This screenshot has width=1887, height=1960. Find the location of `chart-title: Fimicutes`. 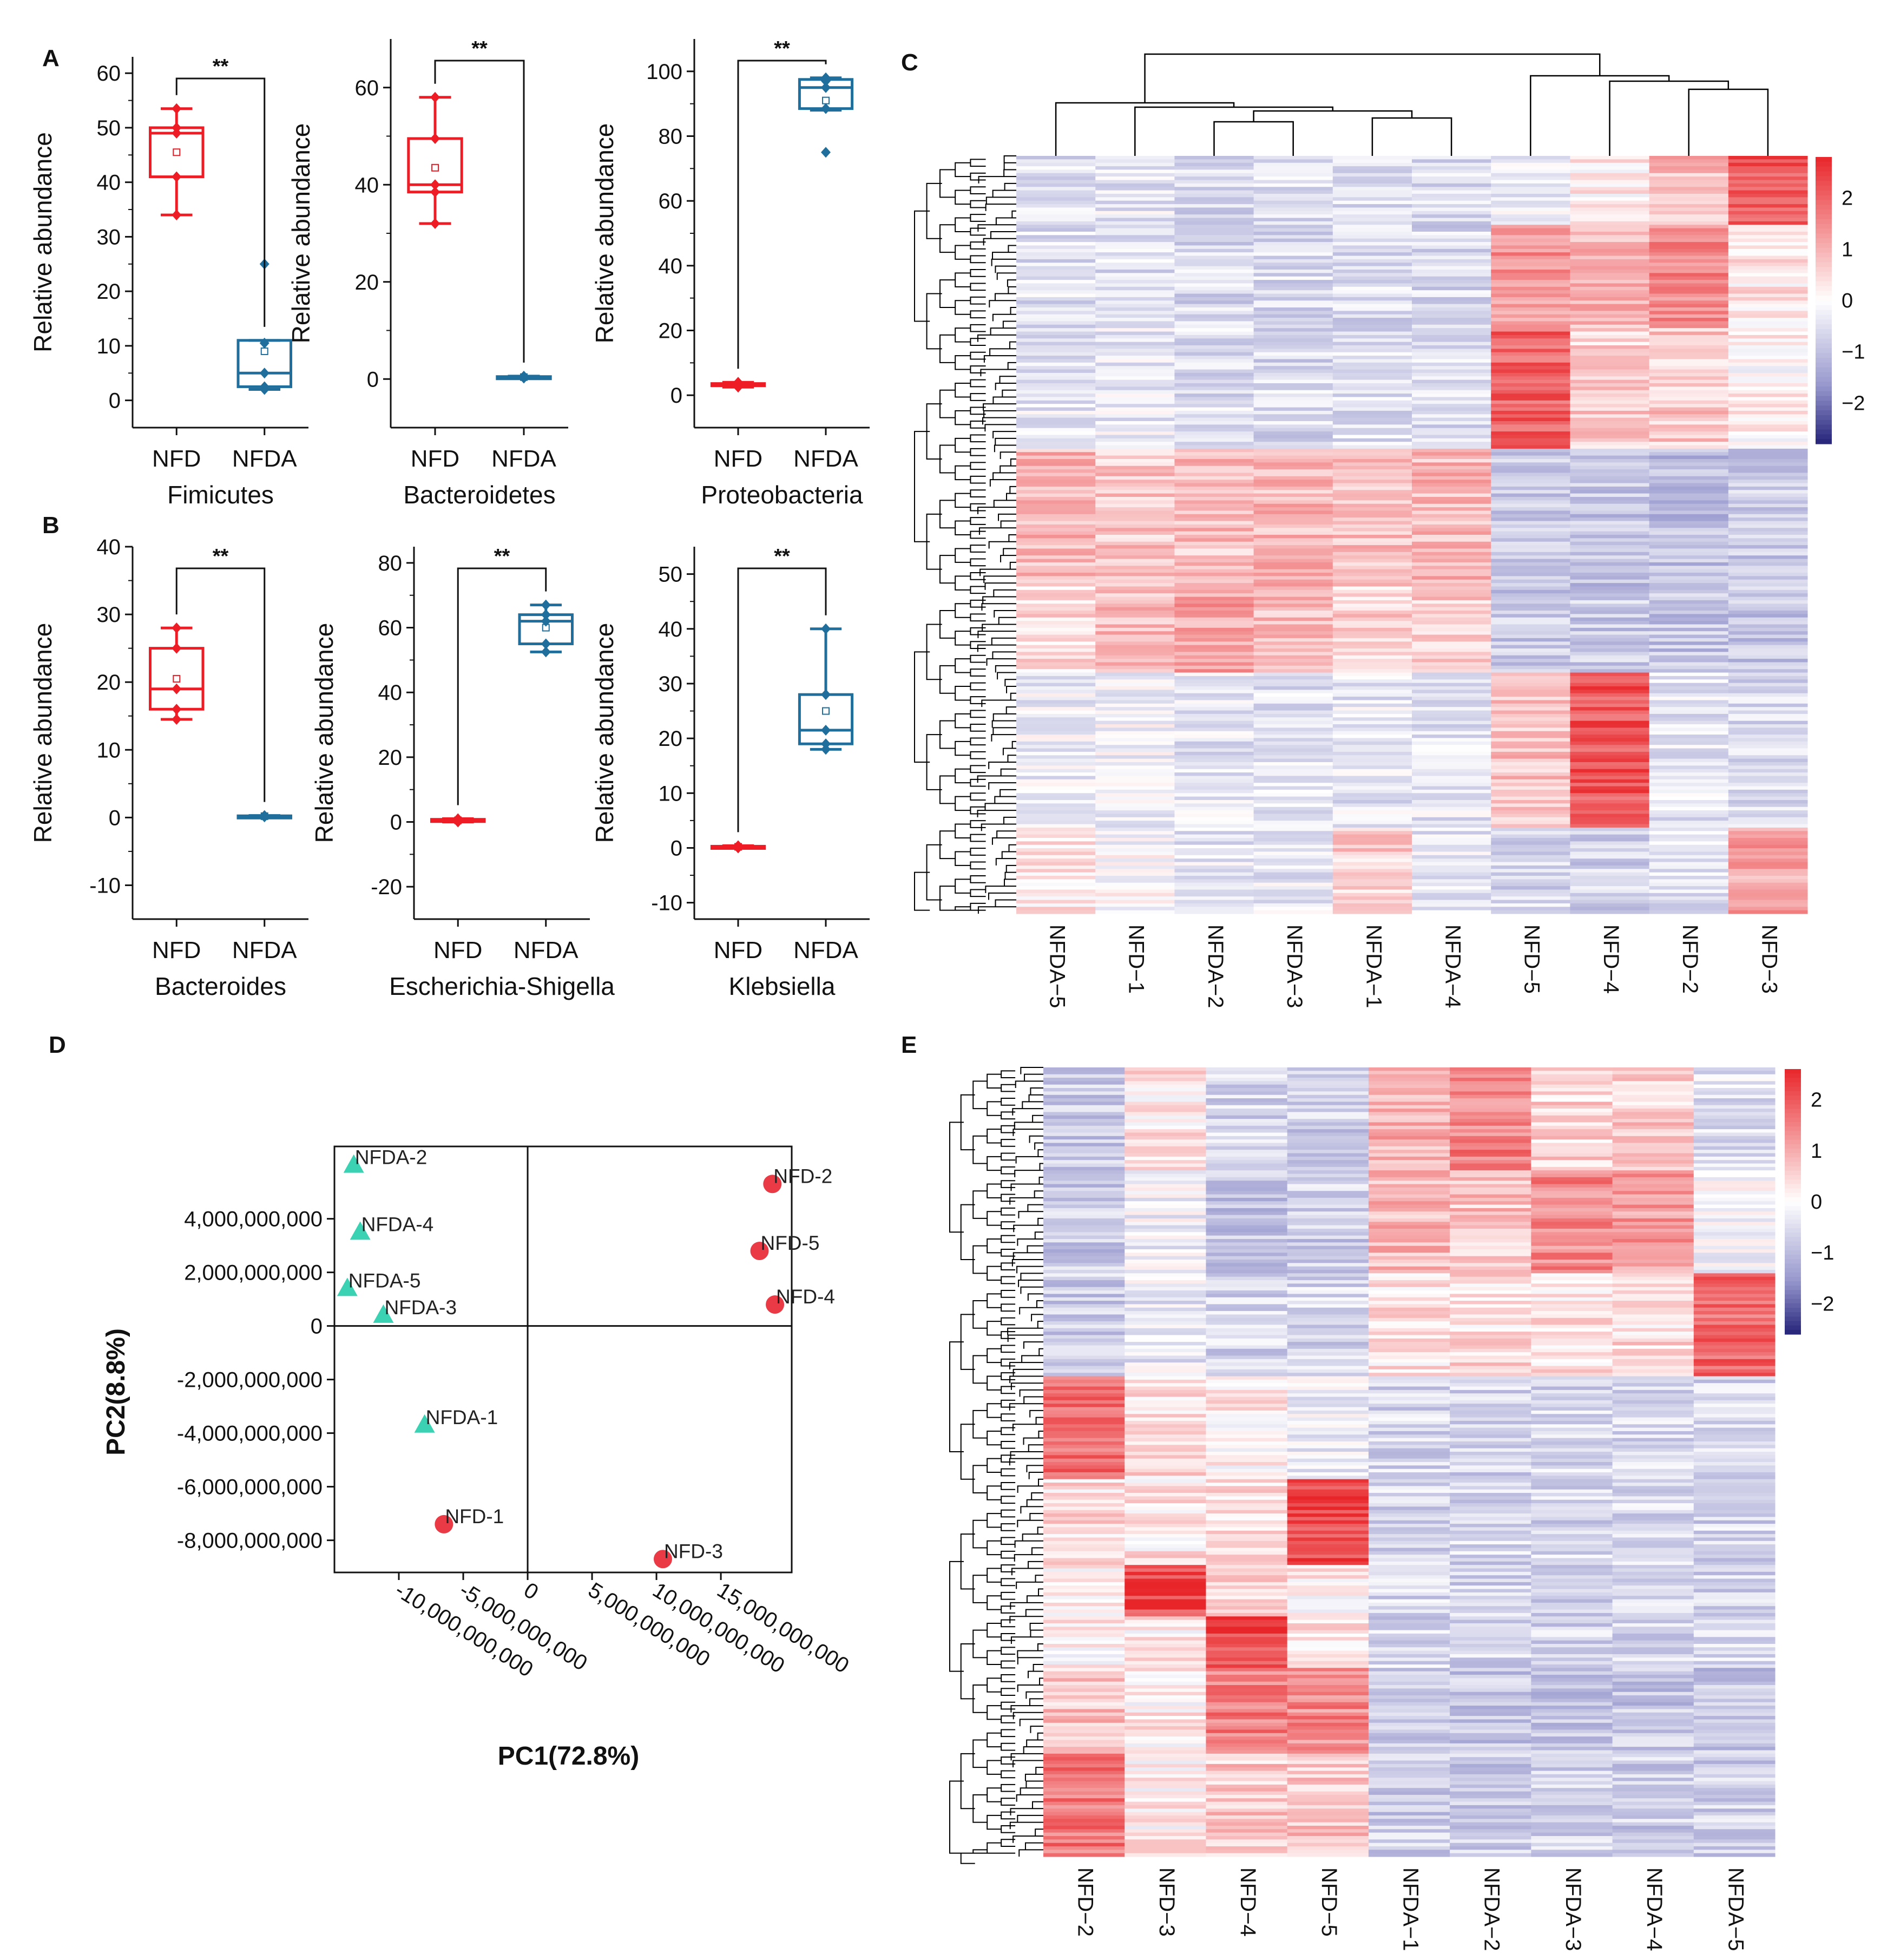

chart-title: Fimicutes is located at coordinates (220, 495).